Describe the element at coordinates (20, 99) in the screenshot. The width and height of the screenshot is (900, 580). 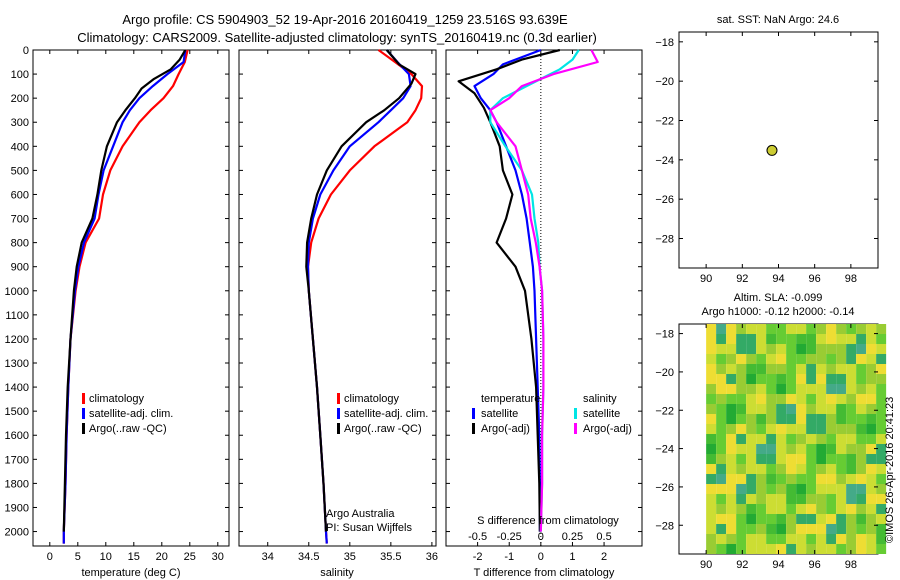
I see `depth-tick-label: 200` at that location.